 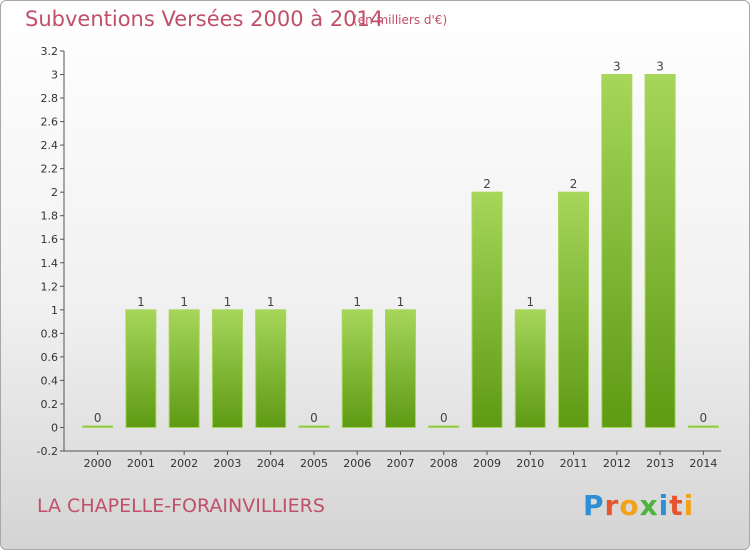 I want to click on y-tick-label: 1.6, so click(x=50, y=239).